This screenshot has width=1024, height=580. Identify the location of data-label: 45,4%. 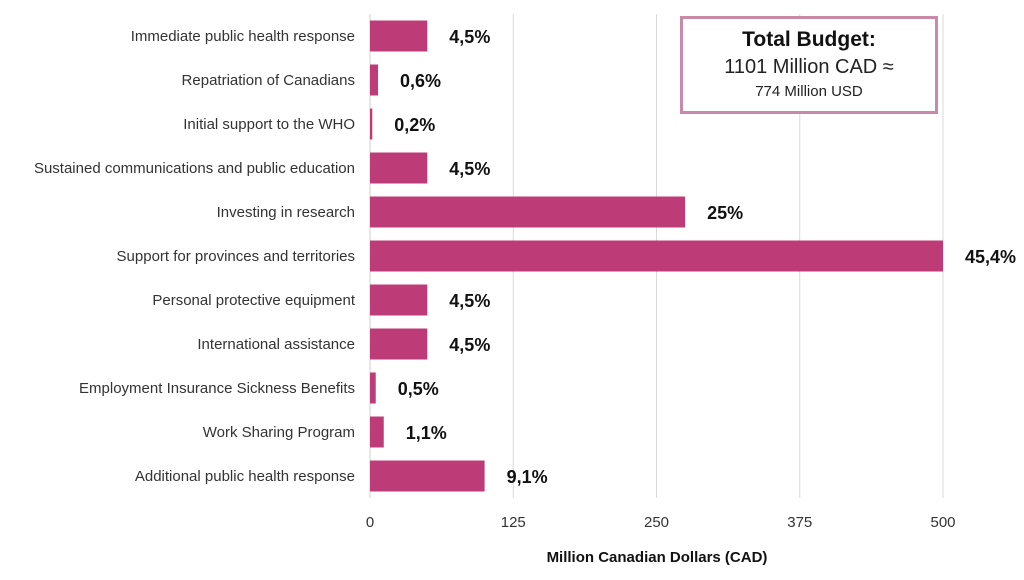
(990, 257).